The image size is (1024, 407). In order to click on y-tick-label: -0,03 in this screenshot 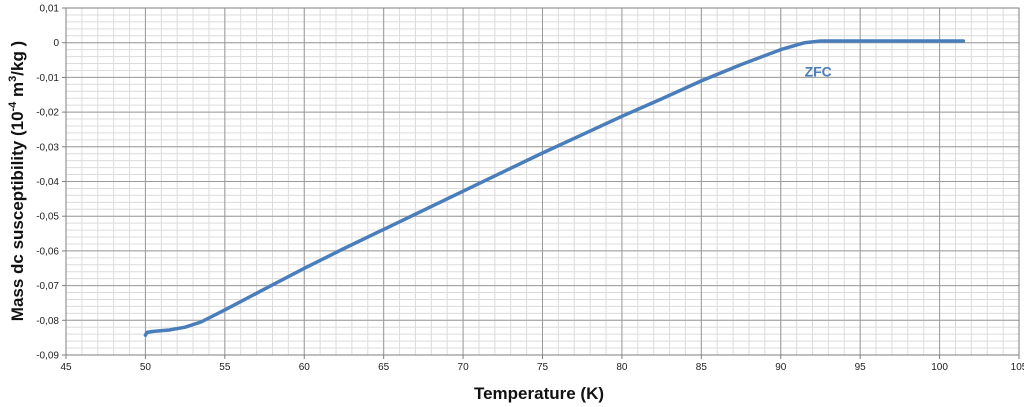, I will do `click(47, 147)`.